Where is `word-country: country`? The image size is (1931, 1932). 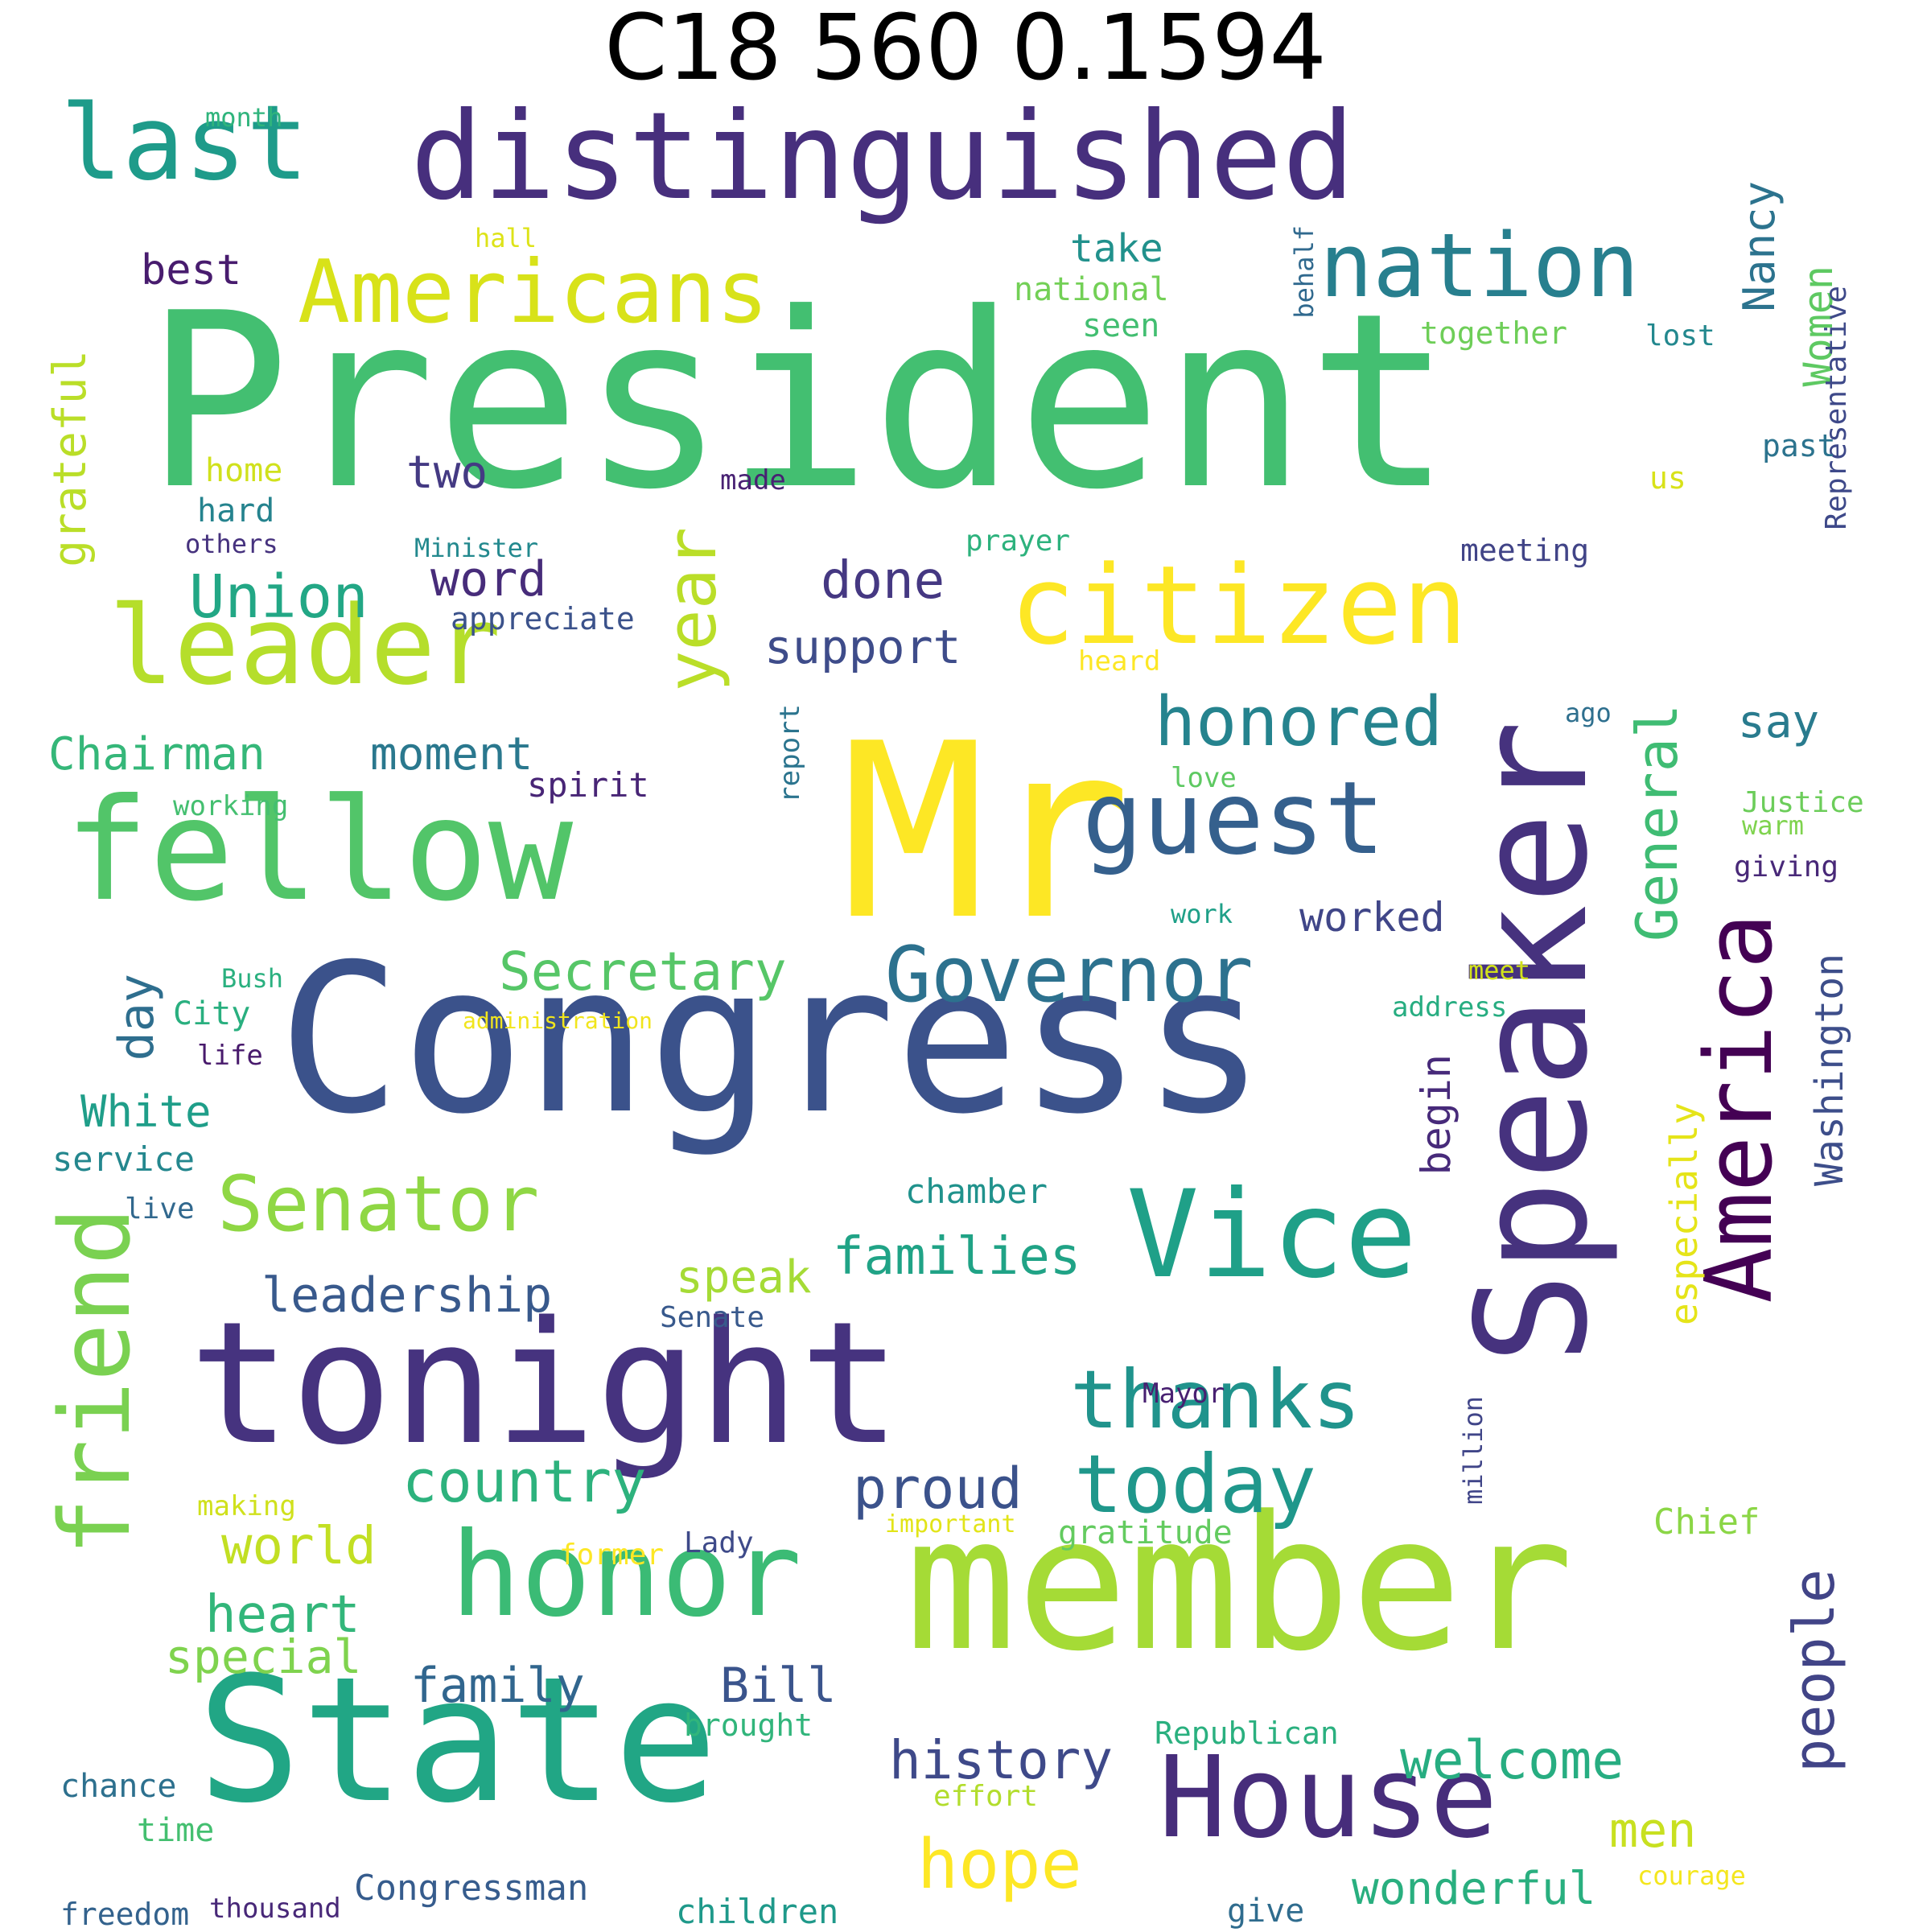
word-country: country is located at coordinates (524, 1481).